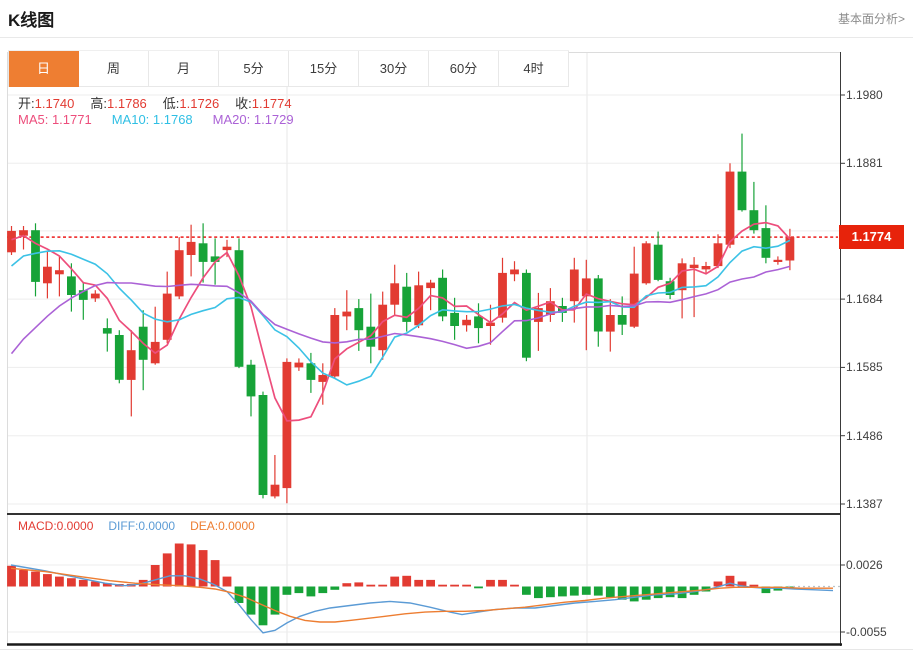 The image size is (913, 651). What do you see at coordinates (184, 69) in the screenshot?
I see `tab-月: 月` at bounding box center [184, 69].